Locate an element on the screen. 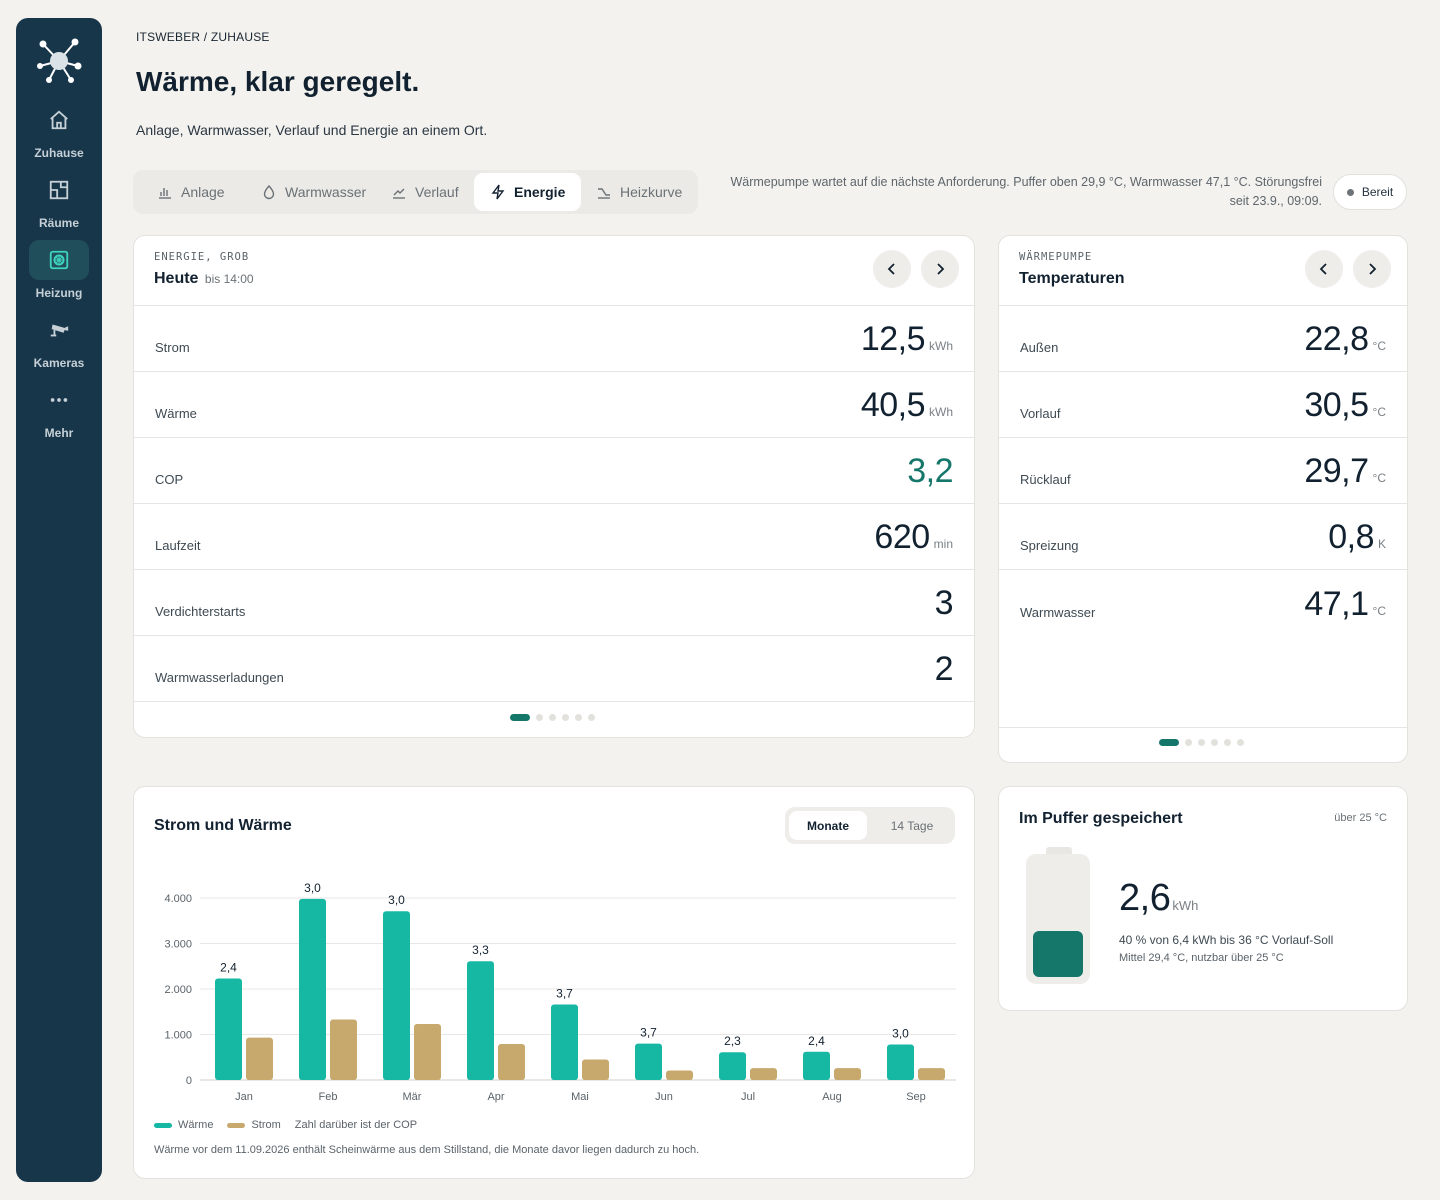 The height and width of the screenshot is (1200, 1440). cop-label: 2,3 is located at coordinates (732, 1041).